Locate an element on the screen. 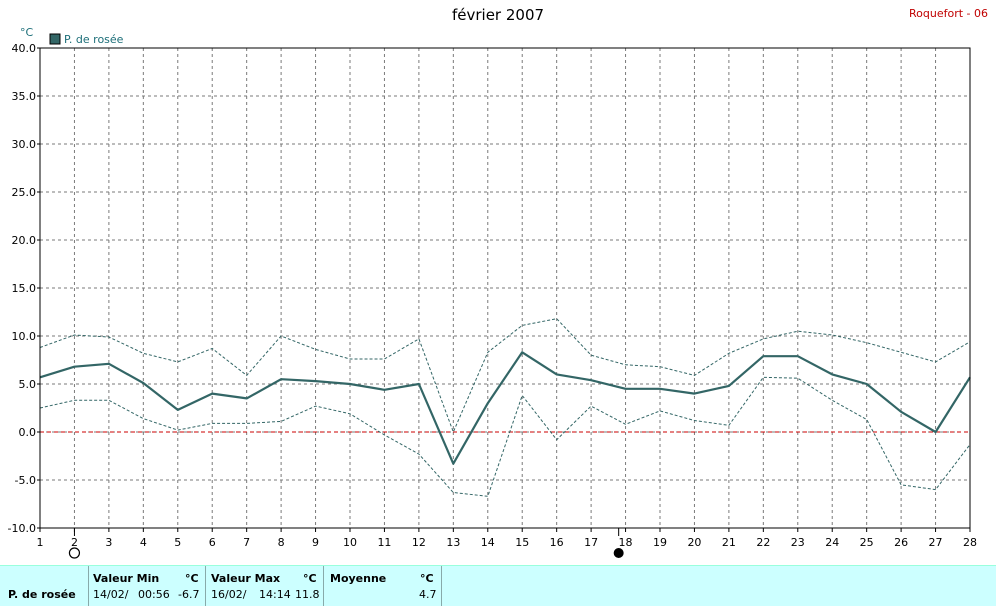  x-tick-label: 8 is located at coordinates (281, 542).